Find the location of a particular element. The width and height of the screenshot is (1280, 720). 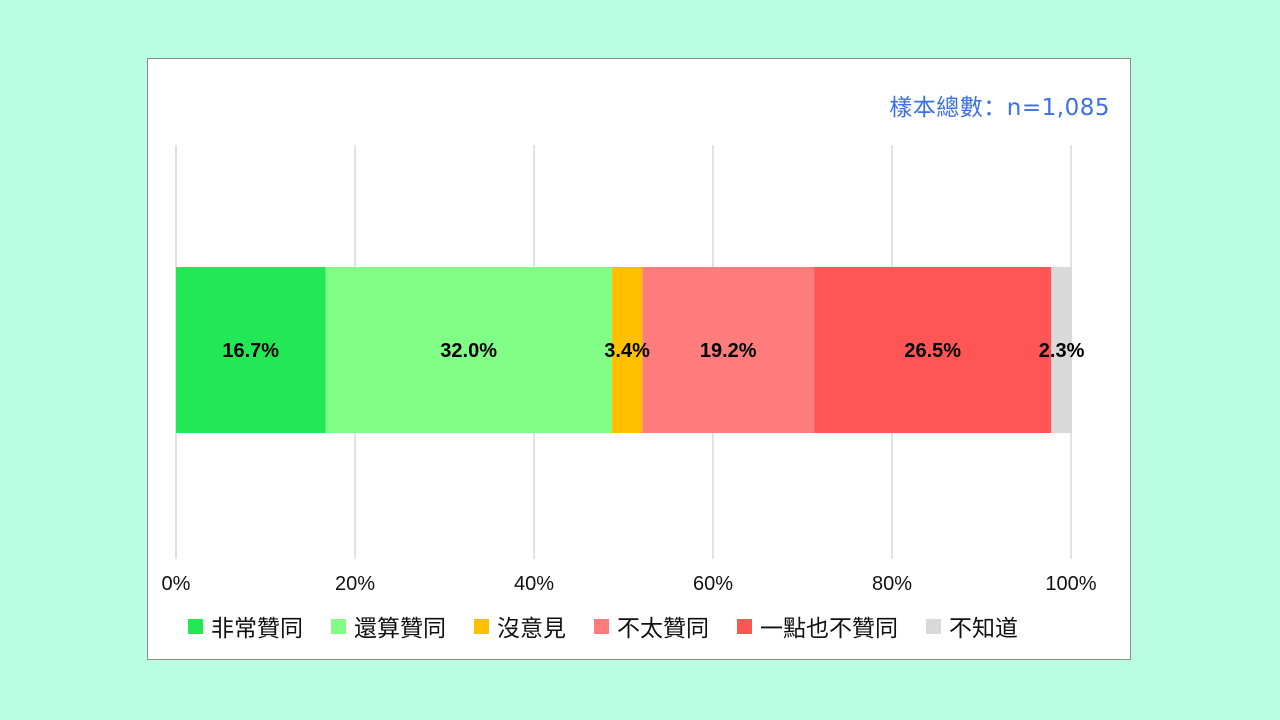

legend-item: 沒意見 is located at coordinates (520, 626).